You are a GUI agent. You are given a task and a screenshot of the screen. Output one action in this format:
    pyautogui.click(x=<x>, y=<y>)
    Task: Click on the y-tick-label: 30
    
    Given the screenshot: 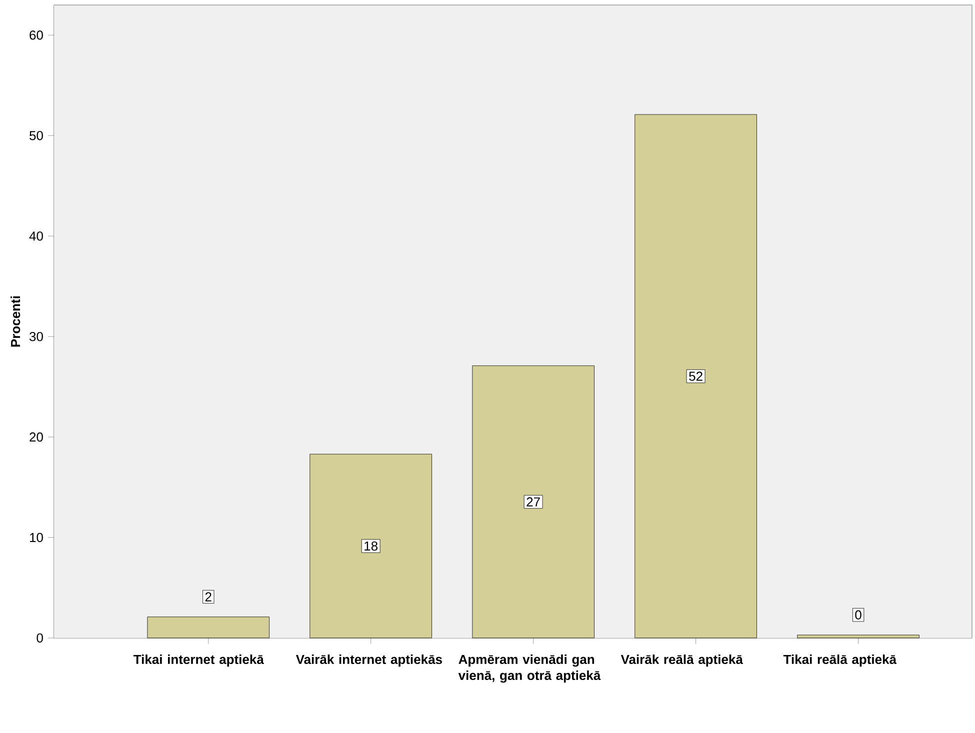 What is the action you would take?
    pyautogui.click(x=36, y=337)
    